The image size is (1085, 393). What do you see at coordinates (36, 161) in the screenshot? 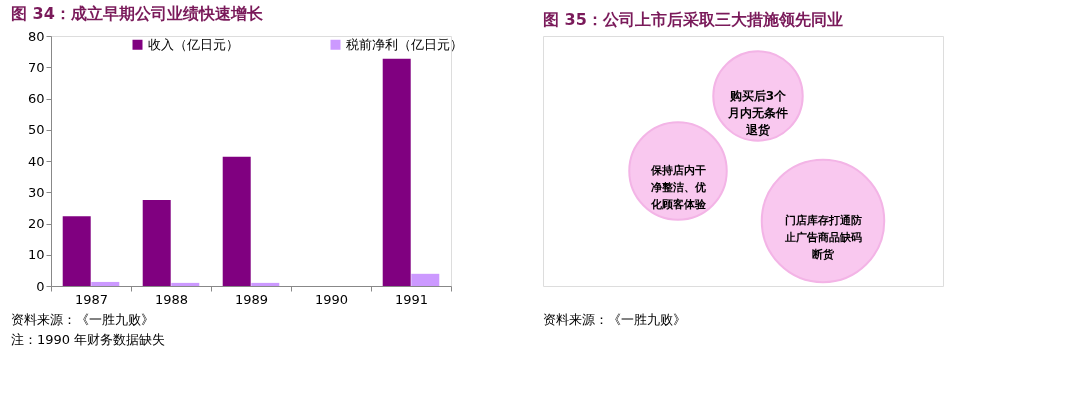
I see `y-tick-label: 40` at bounding box center [36, 161].